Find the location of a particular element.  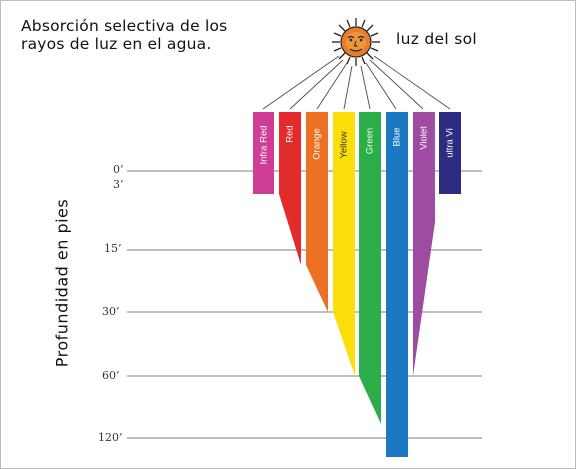

band-green is located at coordinates (370, 268).